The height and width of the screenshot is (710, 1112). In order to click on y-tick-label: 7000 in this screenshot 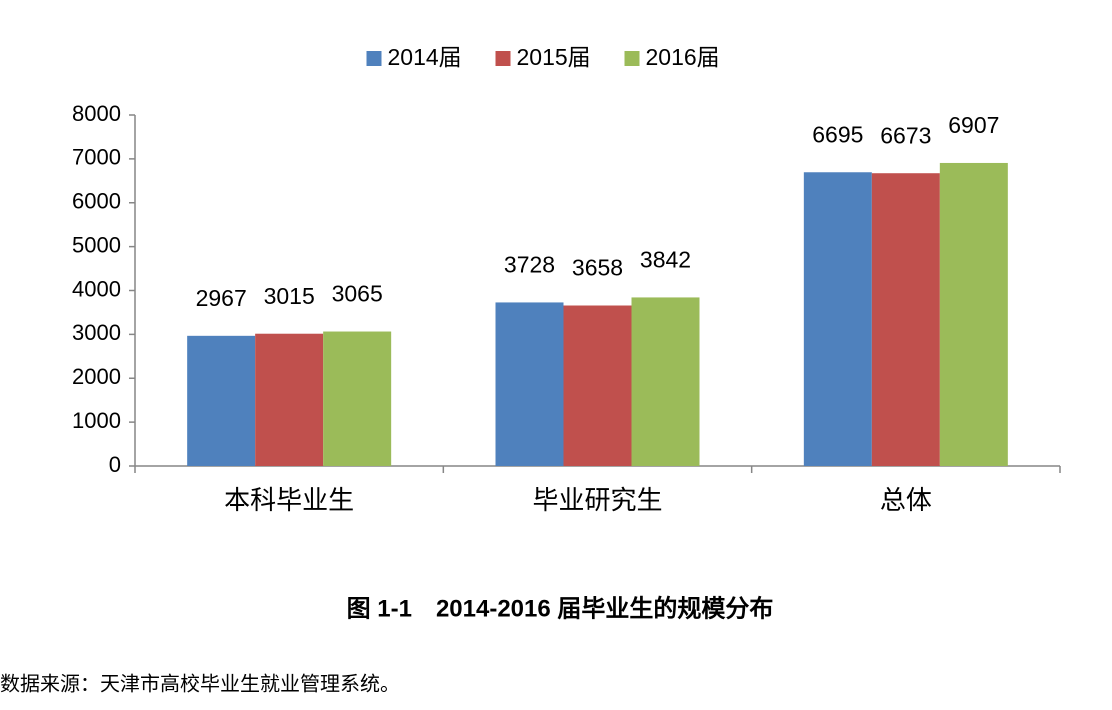, I will do `click(96, 157)`.